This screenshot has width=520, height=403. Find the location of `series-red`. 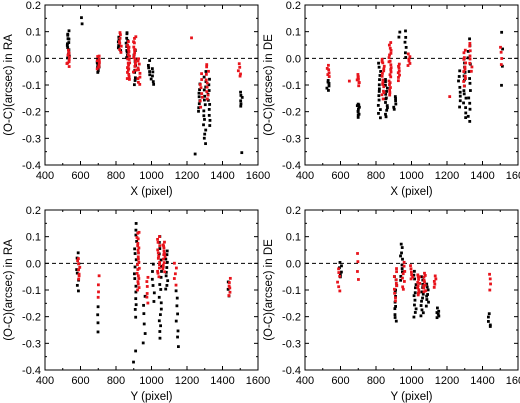

series-red is located at coordinates (414, 71).